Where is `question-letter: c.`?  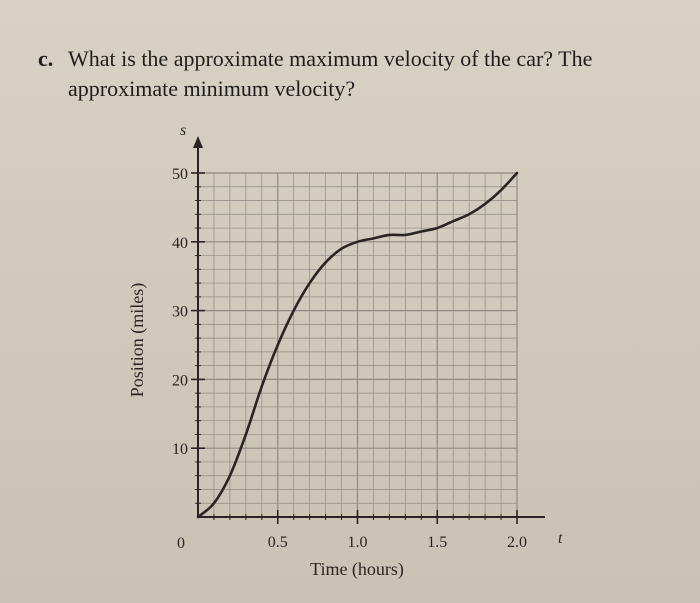
question-letter: c. is located at coordinates (46, 58).